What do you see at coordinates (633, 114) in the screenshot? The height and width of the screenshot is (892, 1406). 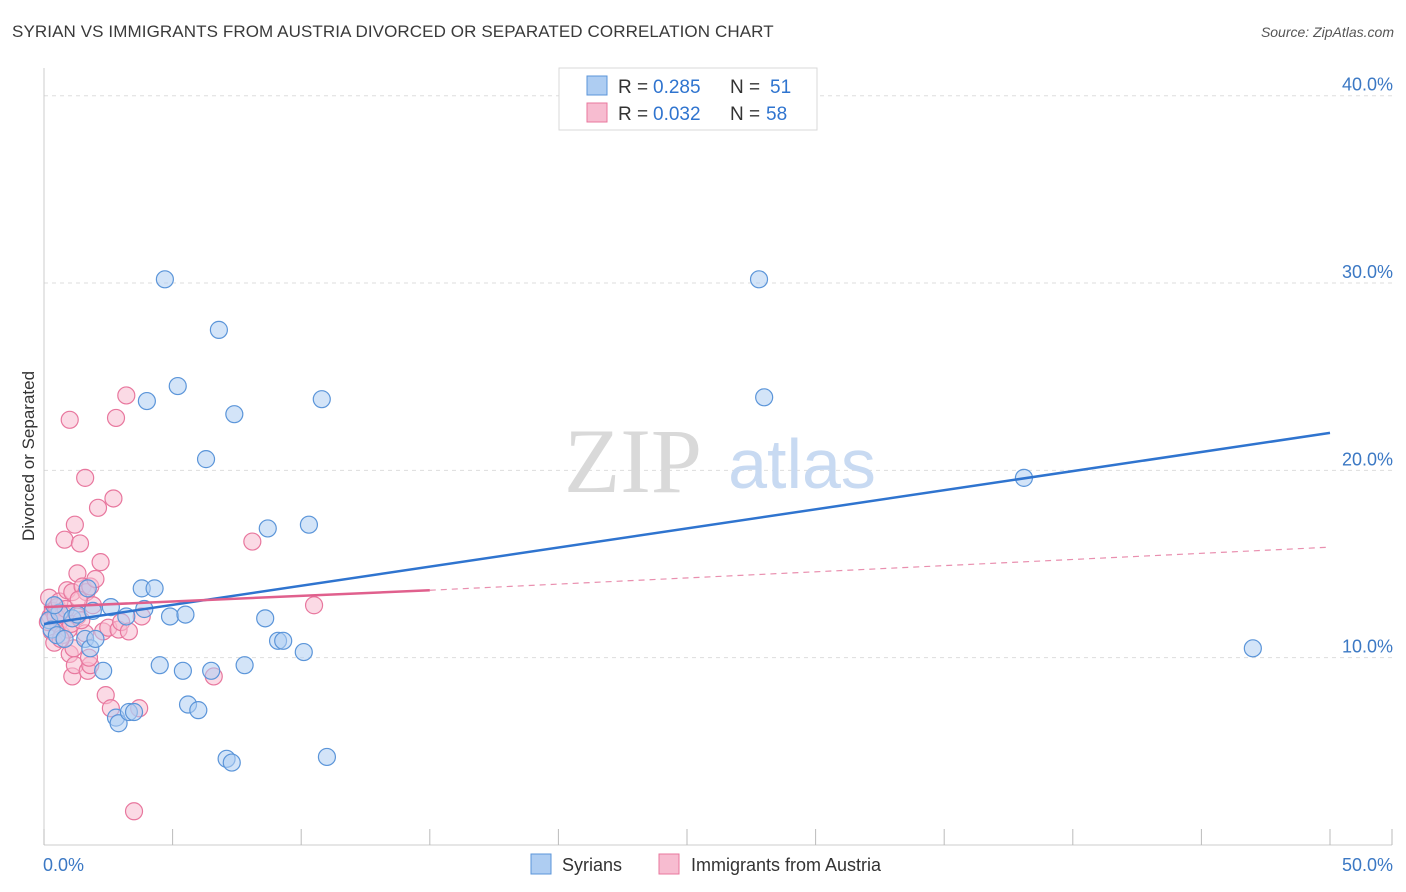 I see `legend-austria-r-label: R =` at bounding box center [633, 114].